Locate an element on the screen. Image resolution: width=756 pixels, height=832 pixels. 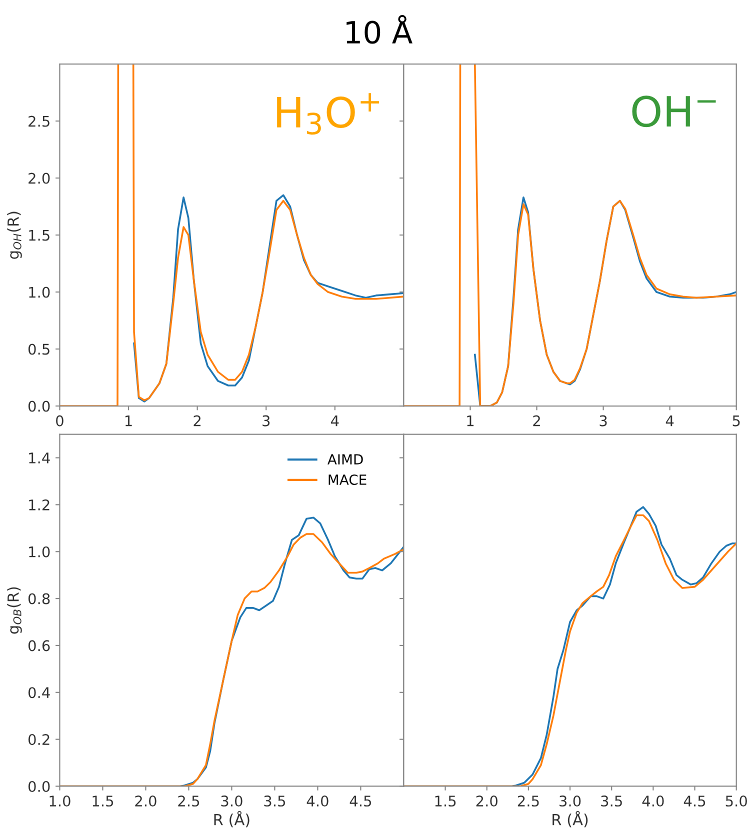
y-tick-label: 2.0 is located at coordinates (39, 178).